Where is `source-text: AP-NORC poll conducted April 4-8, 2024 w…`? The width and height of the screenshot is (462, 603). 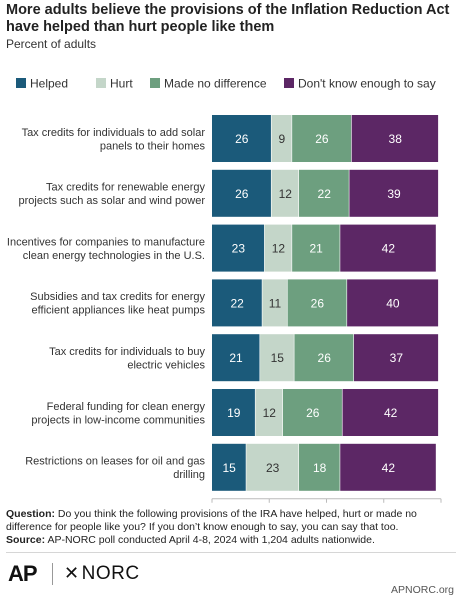
source-text: AP-NORC poll conducted April 4-8, 2024 w… is located at coordinates (211, 540).